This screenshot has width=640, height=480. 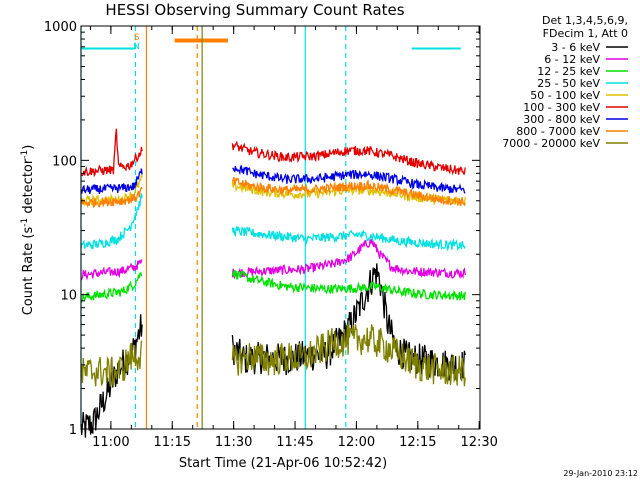 I want to click on x-tick-label: 11:00, so click(x=110, y=442).